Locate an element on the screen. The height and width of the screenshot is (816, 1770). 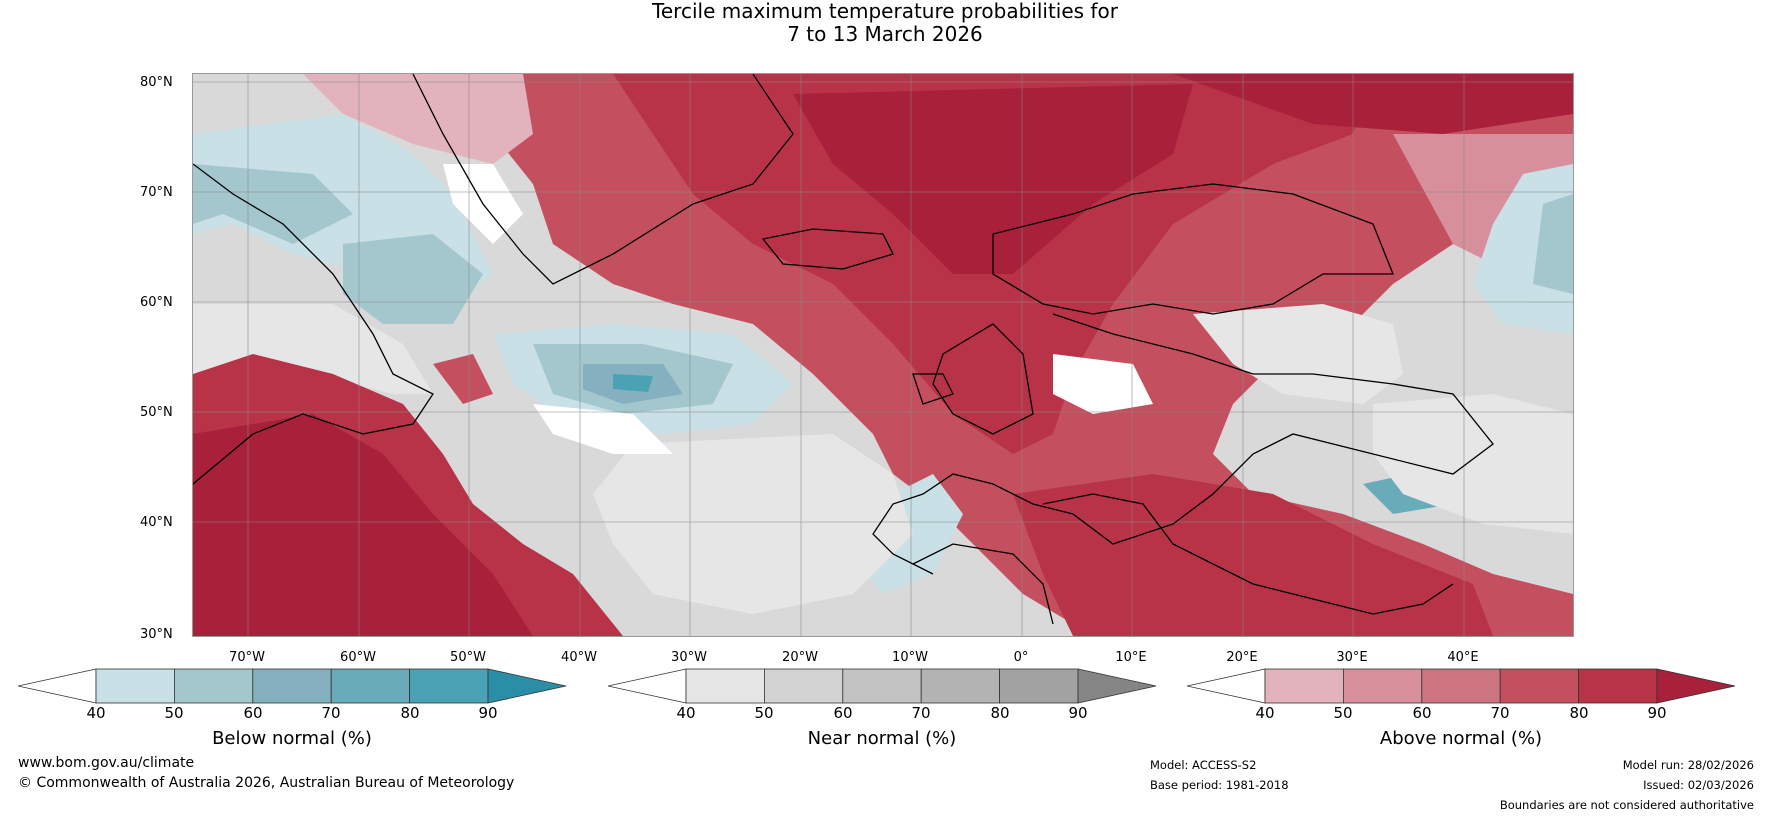
lon-label: 10°W is located at coordinates (910, 657).